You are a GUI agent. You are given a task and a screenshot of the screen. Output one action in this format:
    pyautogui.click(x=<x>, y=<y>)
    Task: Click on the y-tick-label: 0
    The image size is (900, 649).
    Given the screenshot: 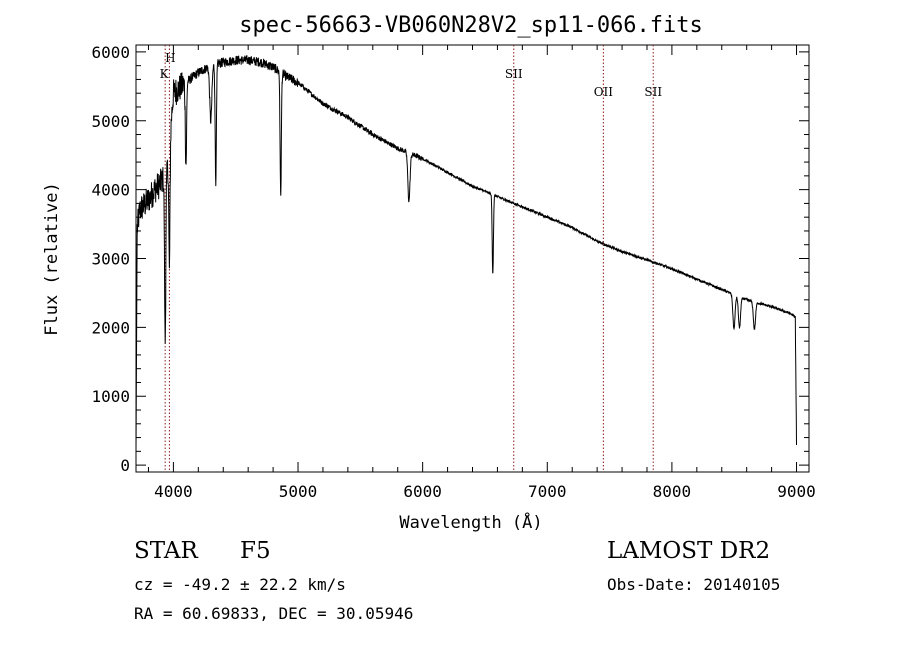 What is the action you would take?
    pyautogui.click(x=125, y=465)
    